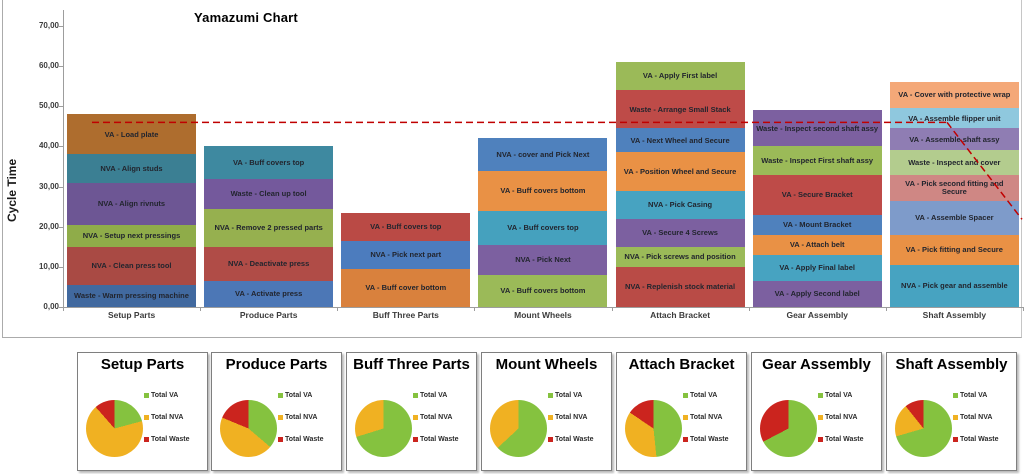 This screenshot has height=474, width=1024. I want to click on pie-card-mount-wheels: Mount Wheels Total VA Total NVA Total Waste, so click(546, 411).